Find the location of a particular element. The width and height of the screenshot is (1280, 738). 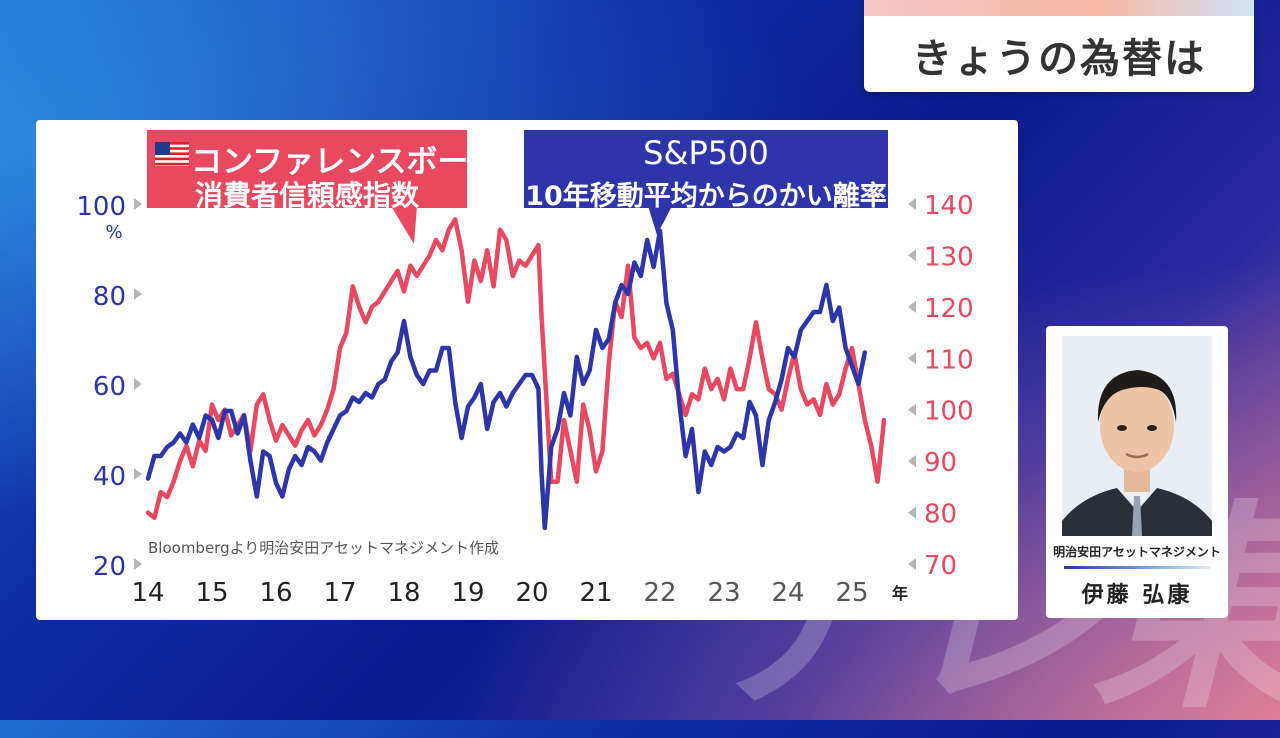

left-tick-label: 80 is located at coordinates (109, 297).